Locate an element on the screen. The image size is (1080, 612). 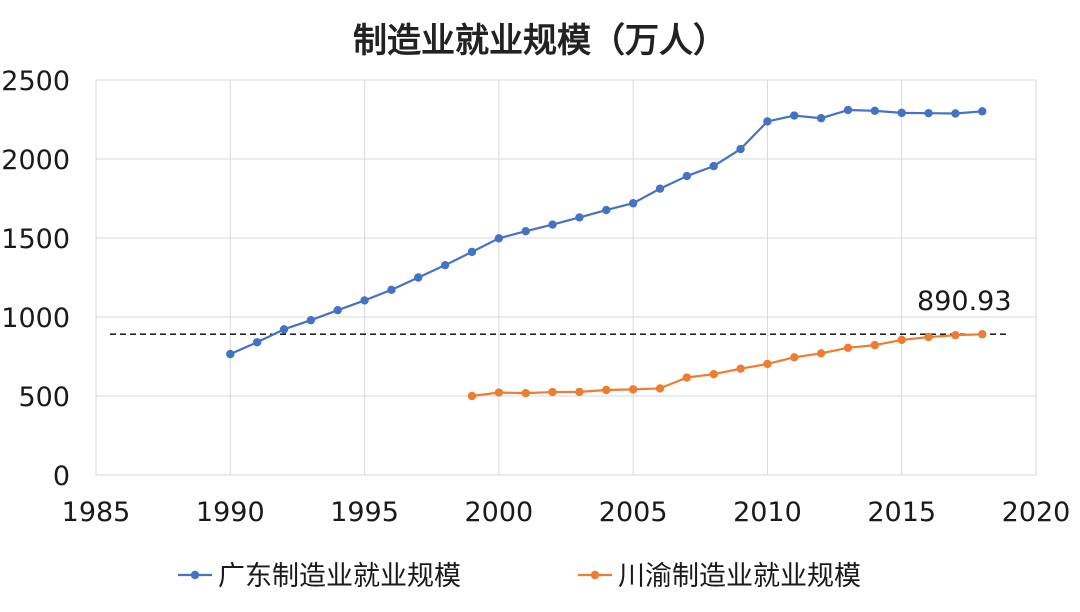
y-tick-label: 1500 is located at coordinates (35, 239).